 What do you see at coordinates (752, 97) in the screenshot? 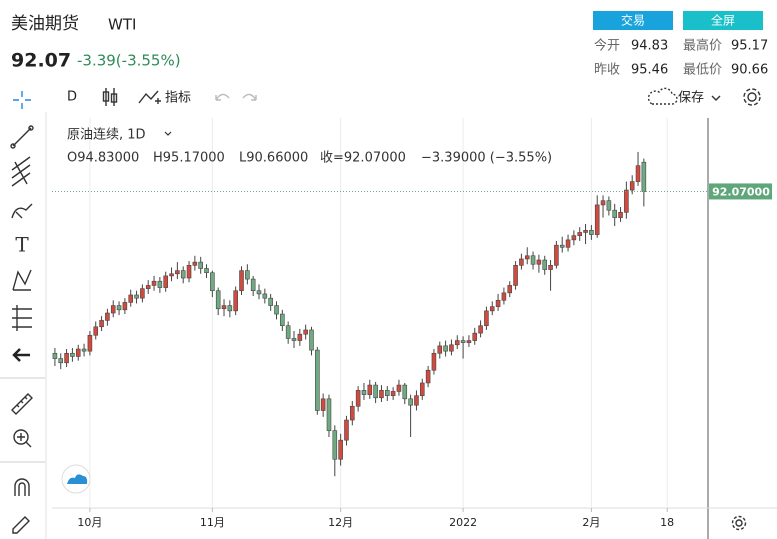
I see `settings-icon` at bounding box center [752, 97].